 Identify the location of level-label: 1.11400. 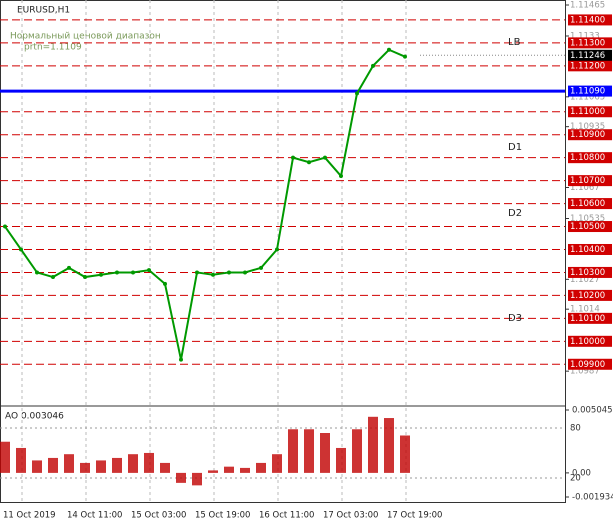
(587, 20).